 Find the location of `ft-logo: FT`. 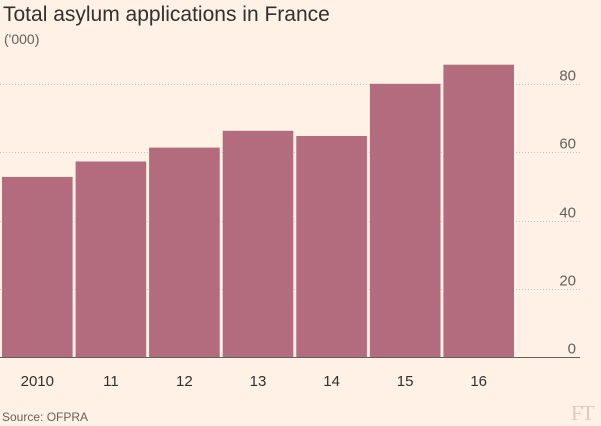

ft-logo: FT is located at coordinates (582, 413).